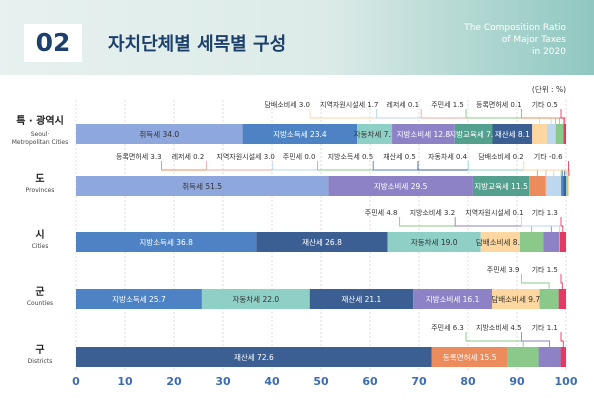 This screenshot has width=594, height=408. What do you see at coordinates (254, 357) in the screenshot?
I see `segment-label: 재산세 72.6` at bounding box center [254, 357].